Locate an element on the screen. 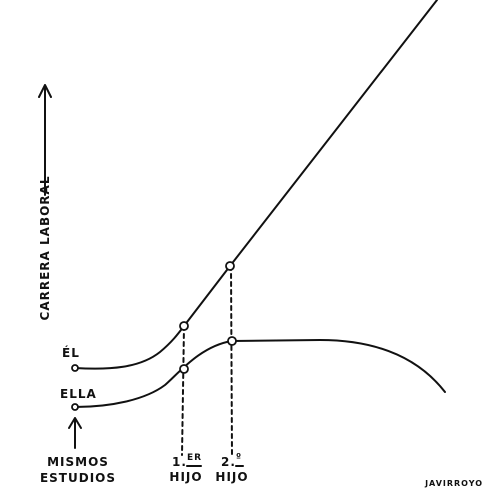  event-suffix: ER is located at coordinates (194, 458).